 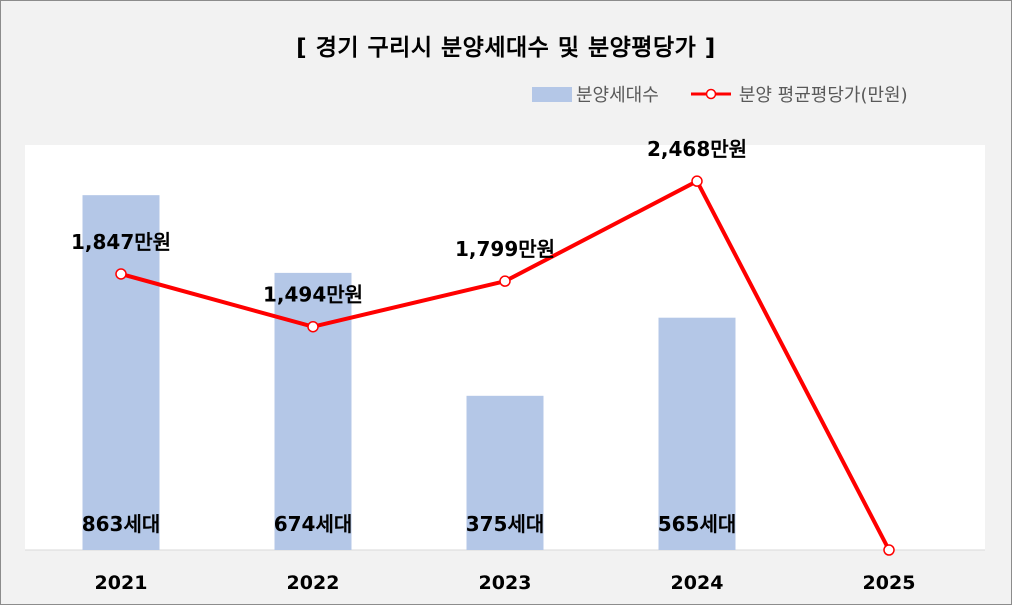 What do you see at coordinates (121, 524) in the screenshot?
I see `bar-data-label: 863세대` at bounding box center [121, 524].